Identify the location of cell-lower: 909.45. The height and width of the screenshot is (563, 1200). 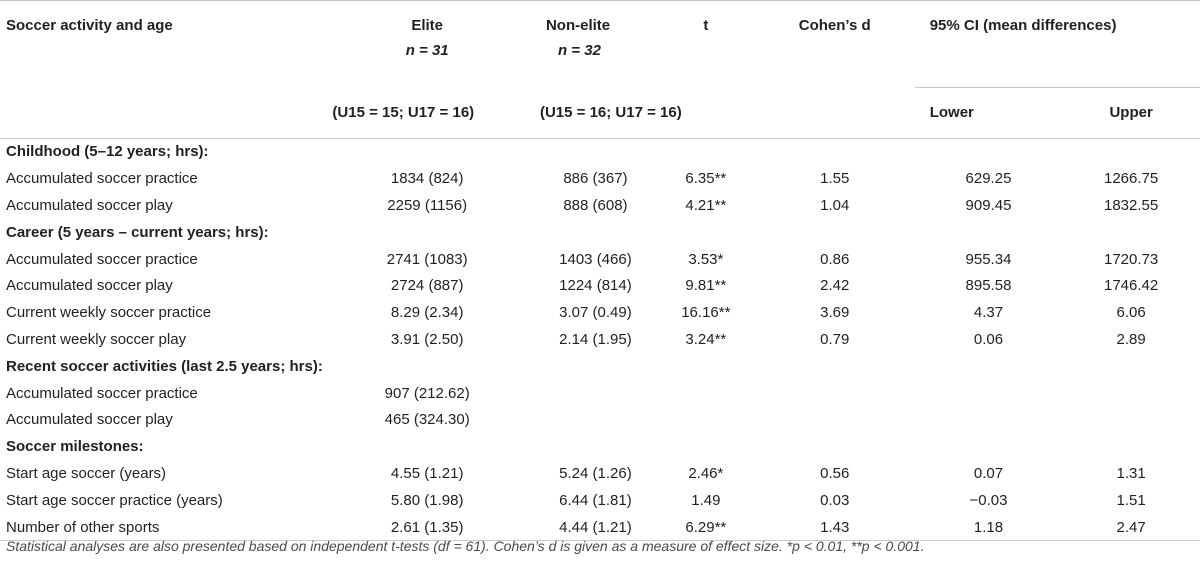
(988, 205).